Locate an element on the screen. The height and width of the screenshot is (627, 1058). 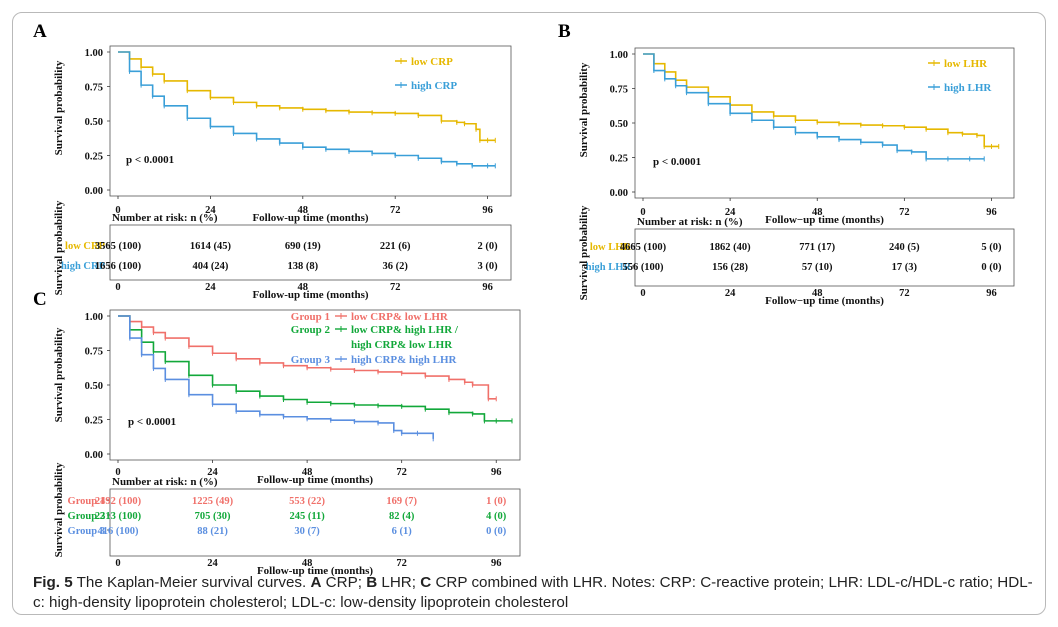
risk-cell: 156 (28) is located at coordinates (730, 267).